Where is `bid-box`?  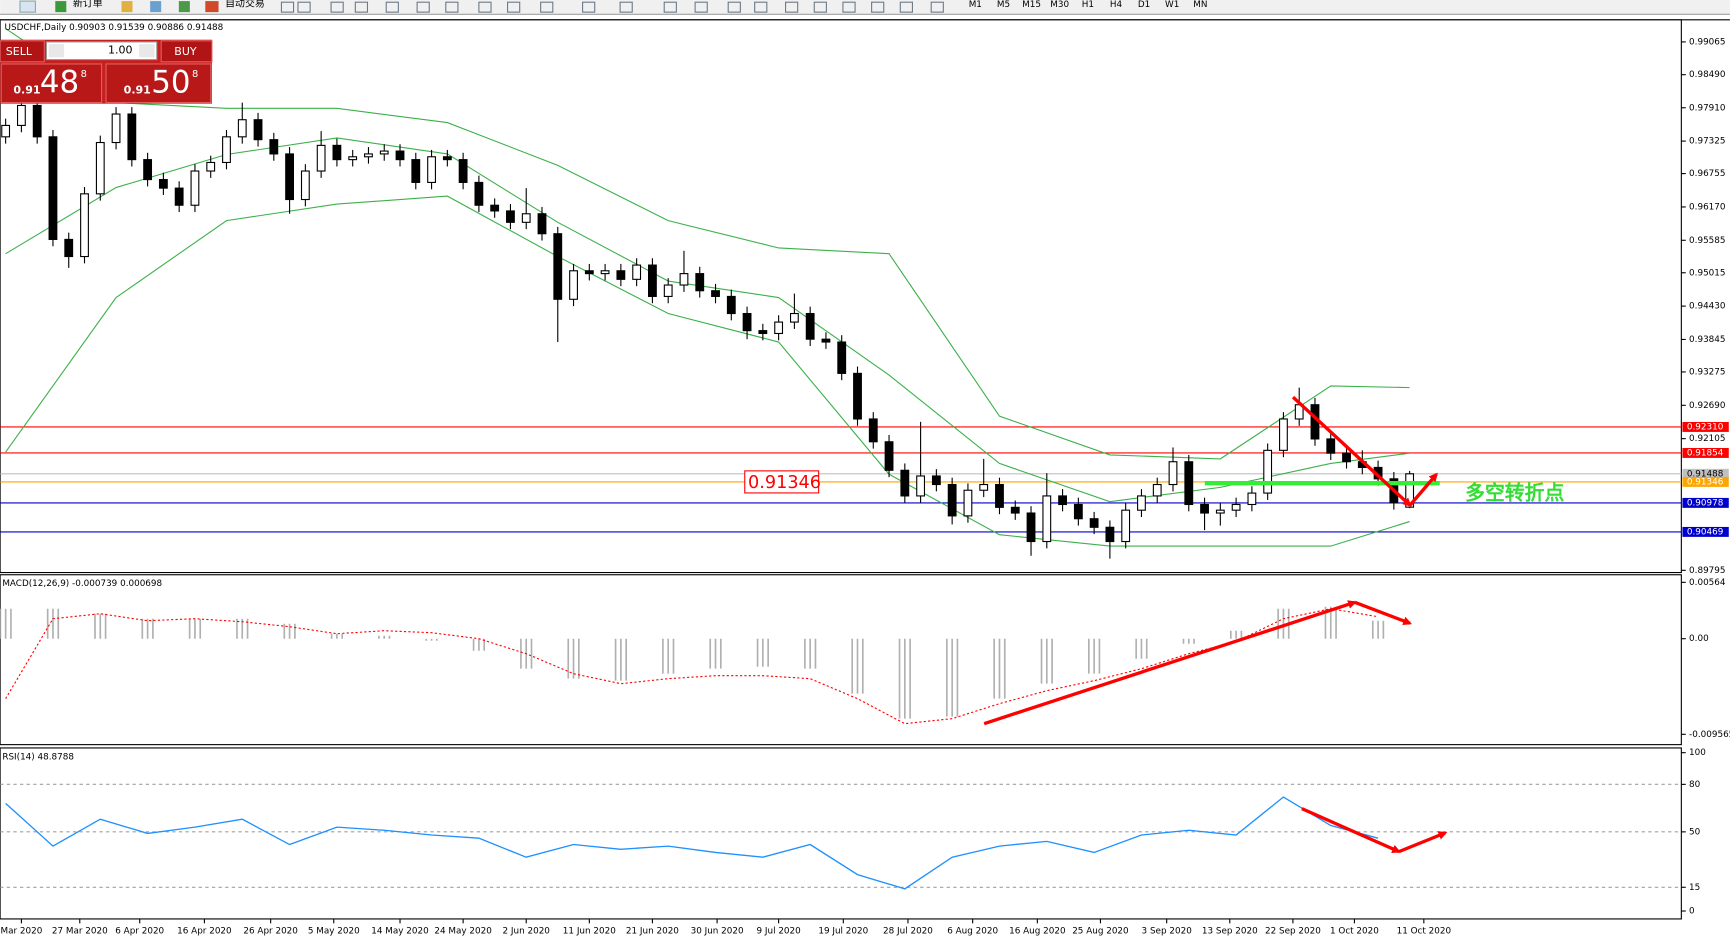
bid-box is located at coordinates (51, 83).